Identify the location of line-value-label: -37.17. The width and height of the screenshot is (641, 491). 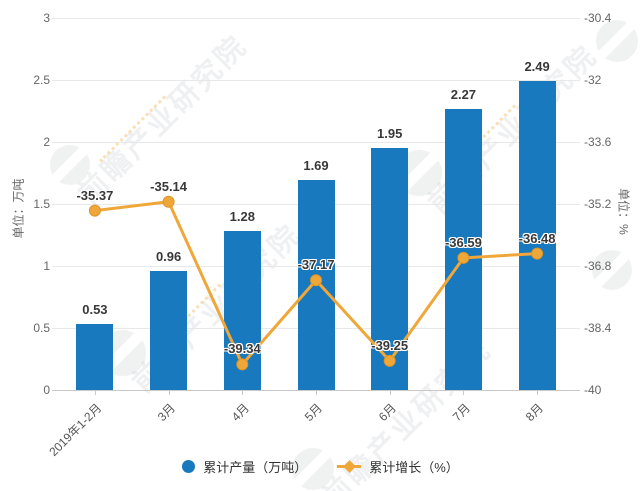
(316, 265).